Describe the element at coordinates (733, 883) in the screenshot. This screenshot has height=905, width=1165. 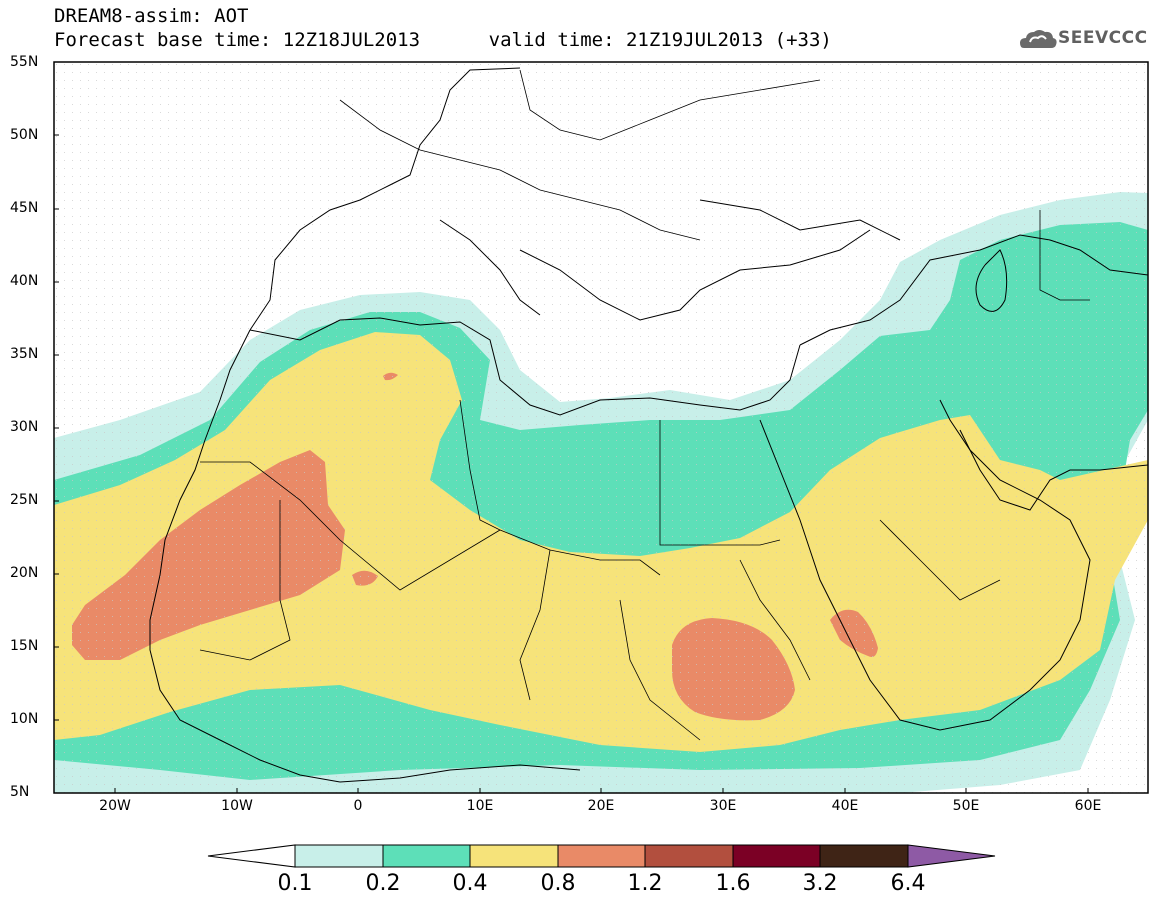
I see `colorbar-label-1.6: 1.6` at that location.